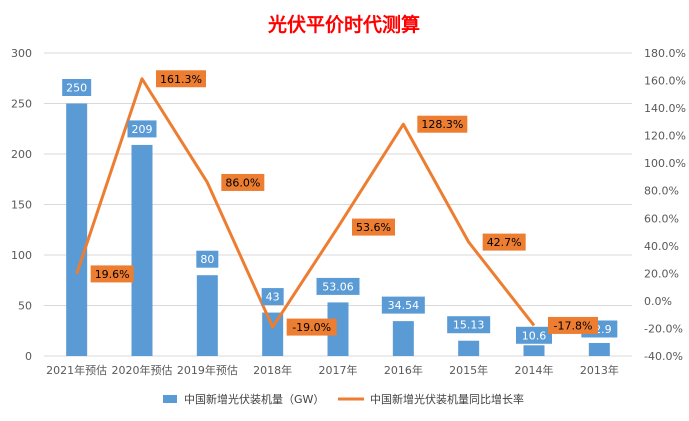 The image size is (689, 421). Describe the element at coordinates (447, 399) in the screenshot. I see `legend-label-line: 中国新增光伏装机量同比增长率` at that location.